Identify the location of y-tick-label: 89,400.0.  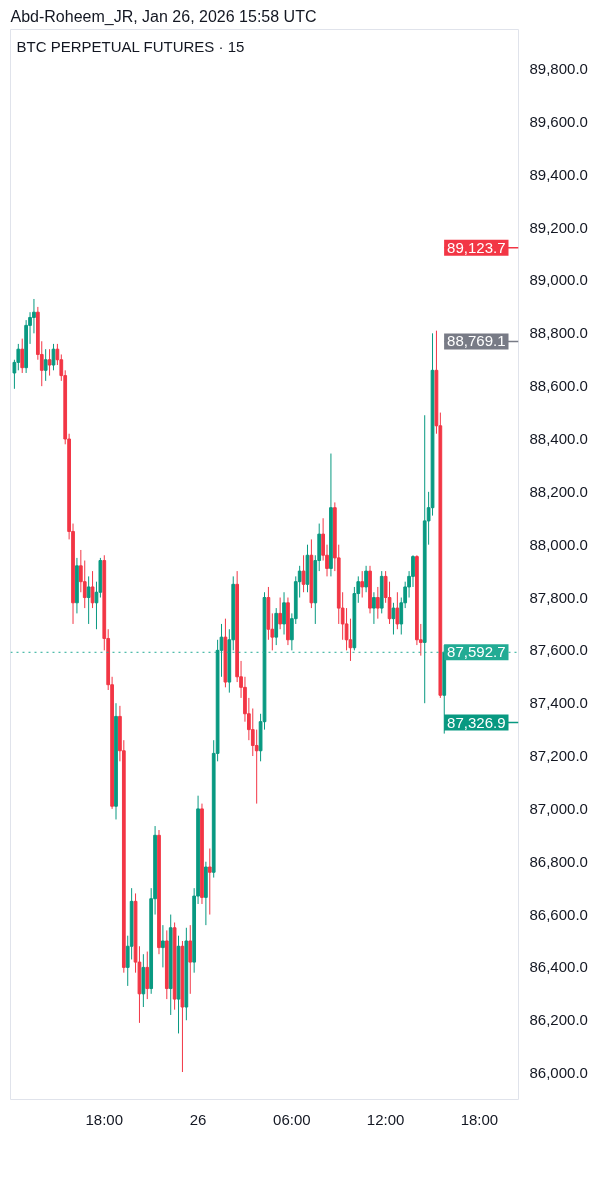
(558, 174).